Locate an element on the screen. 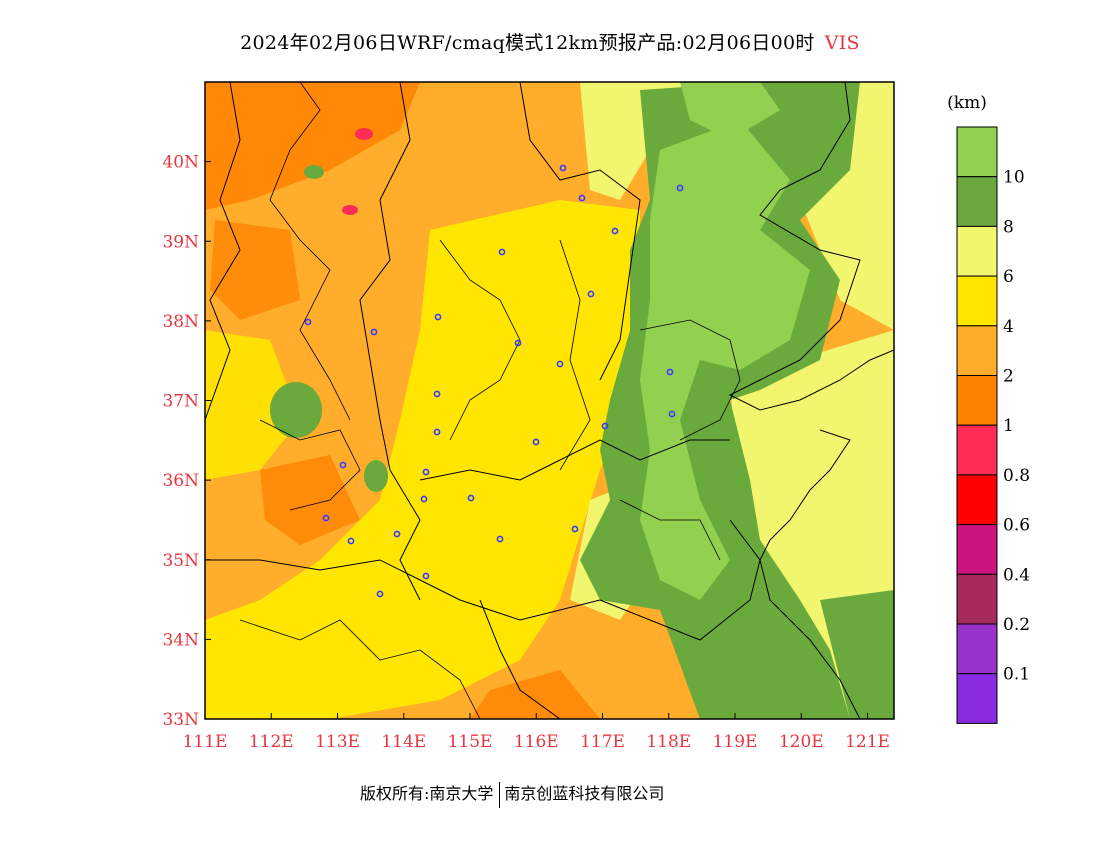 This screenshot has height=850, width=1100. colorbar-label: 1 is located at coordinates (1008, 426).